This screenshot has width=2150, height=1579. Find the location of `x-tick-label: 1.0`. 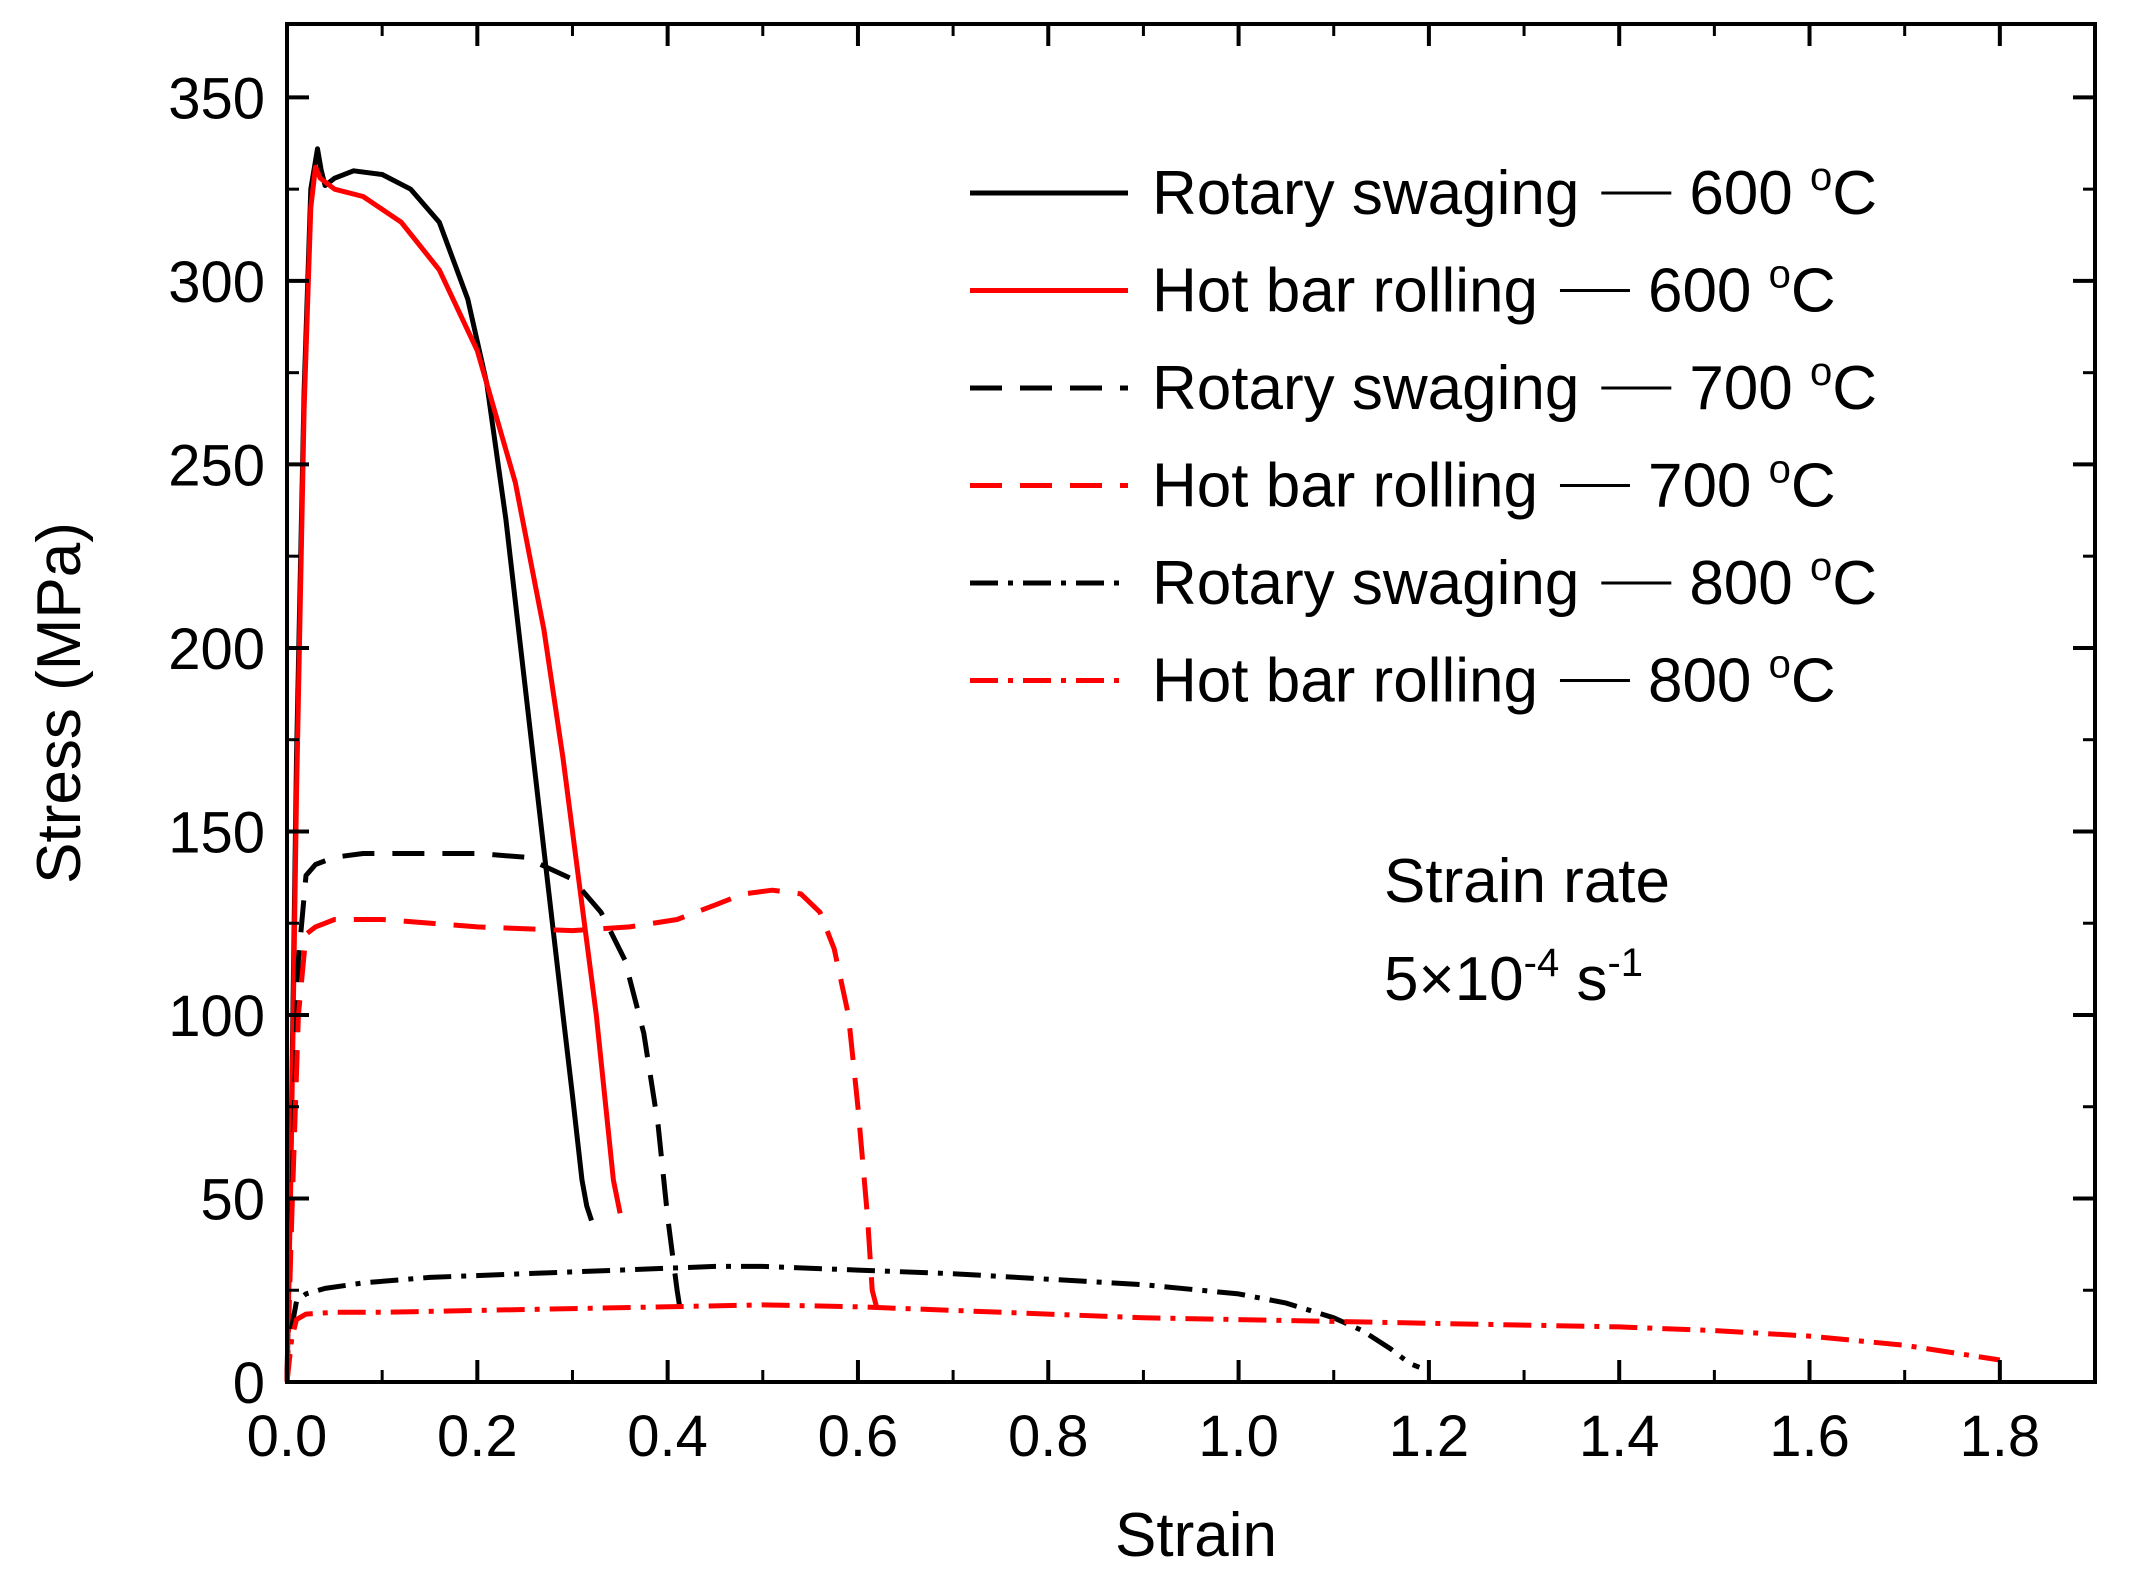

x-tick-label: 1.0 is located at coordinates (1238, 1436).